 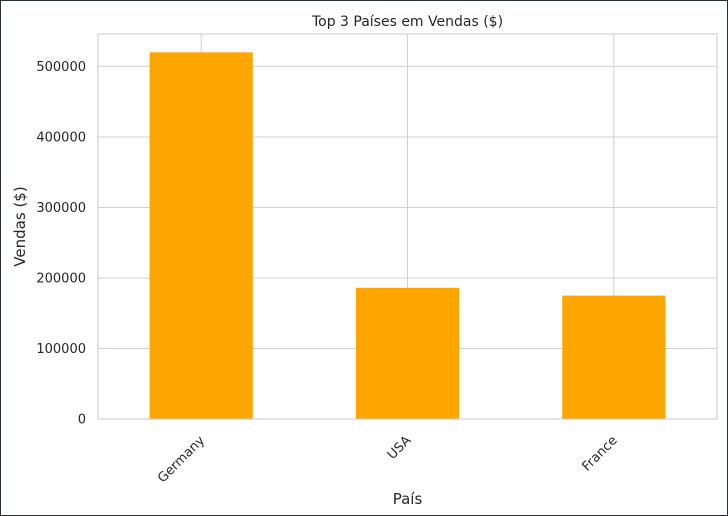 What do you see at coordinates (61, 278) in the screenshot?
I see `y-tick-label: 200000` at bounding box center [61, 278].